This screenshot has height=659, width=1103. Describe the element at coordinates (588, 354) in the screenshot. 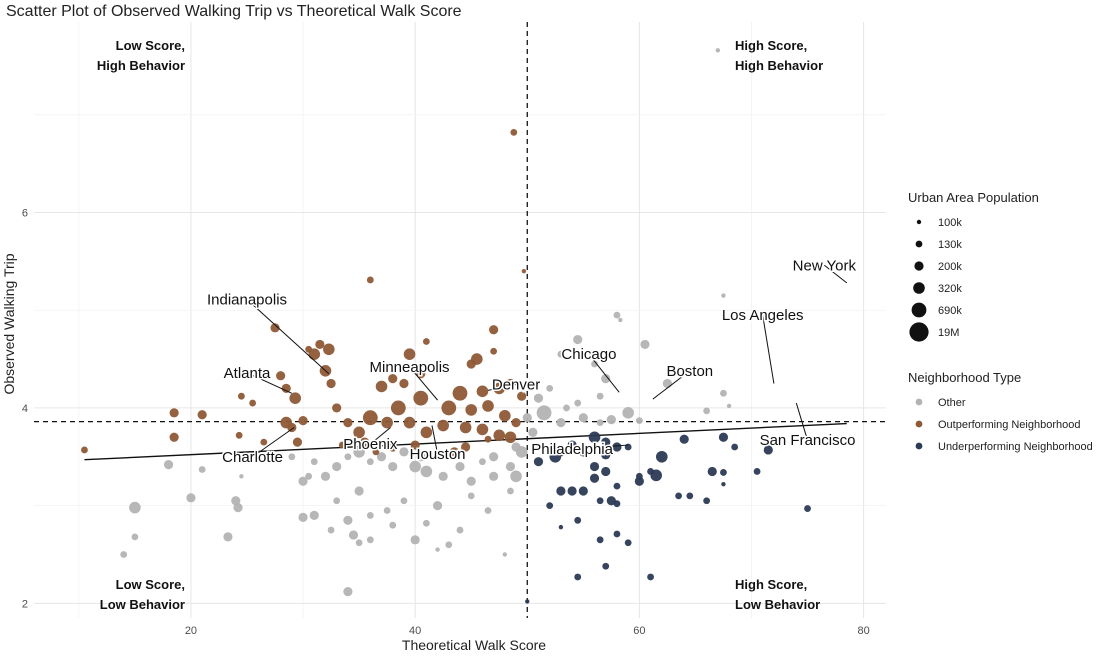

I see `city-label: Chicago` at that location.